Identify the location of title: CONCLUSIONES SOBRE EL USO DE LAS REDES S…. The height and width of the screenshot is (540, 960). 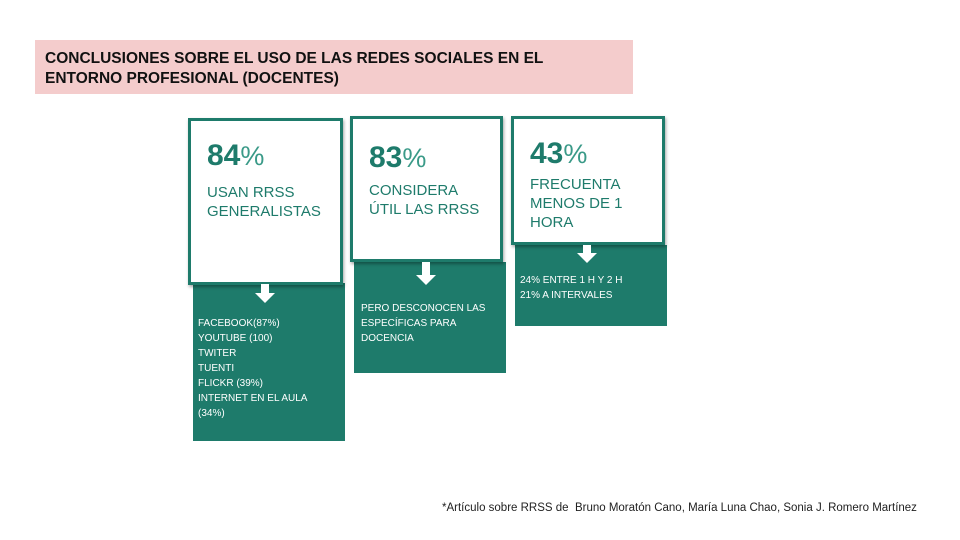
(294, 68).